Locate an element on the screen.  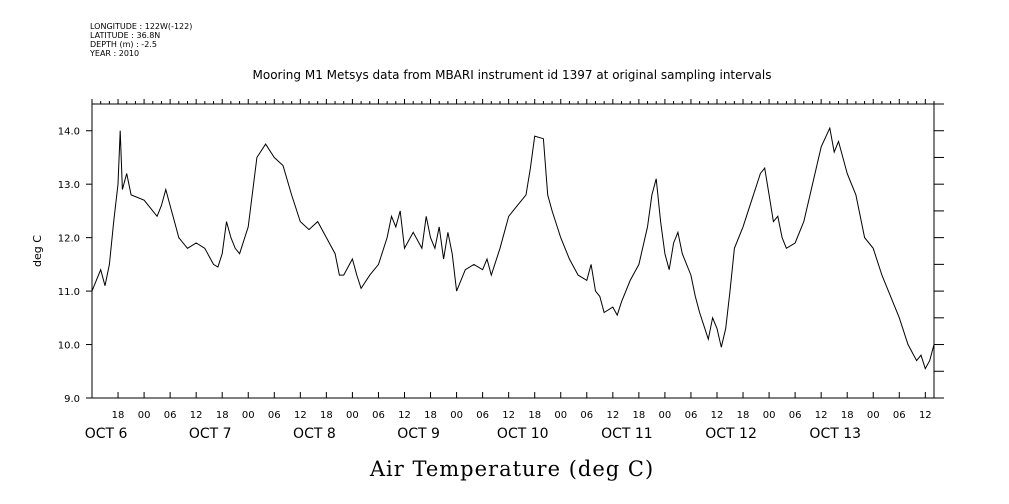
x-day-label: OCT 12 is located at coordinates (731, 434).